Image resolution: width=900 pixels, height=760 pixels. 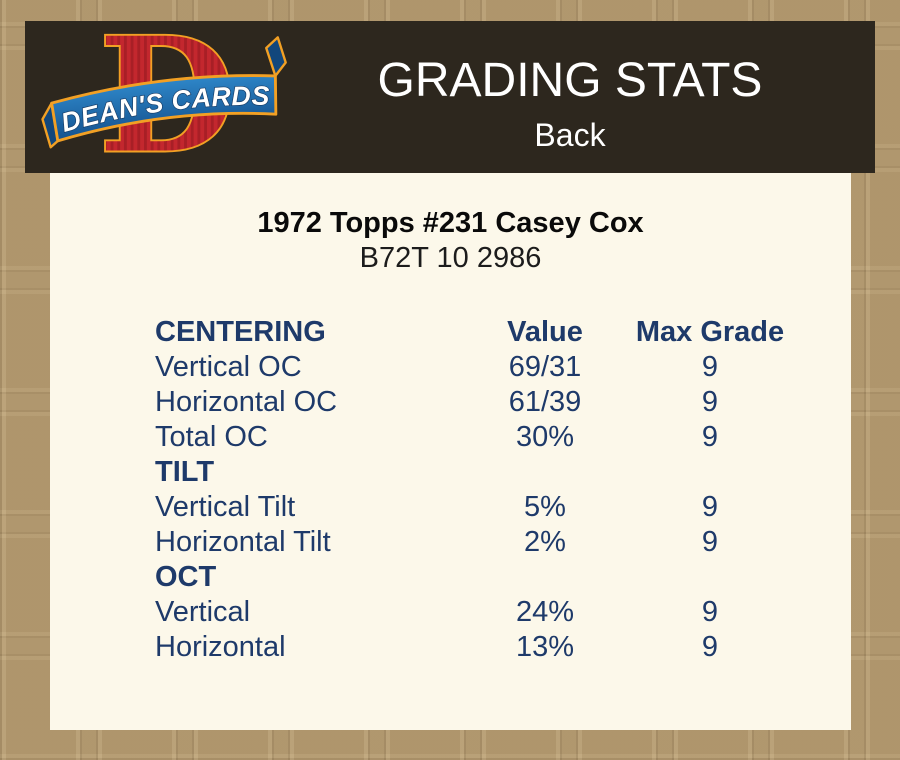 I want to click on row-label: Vertical Tilt, so click(x=225, y=507).